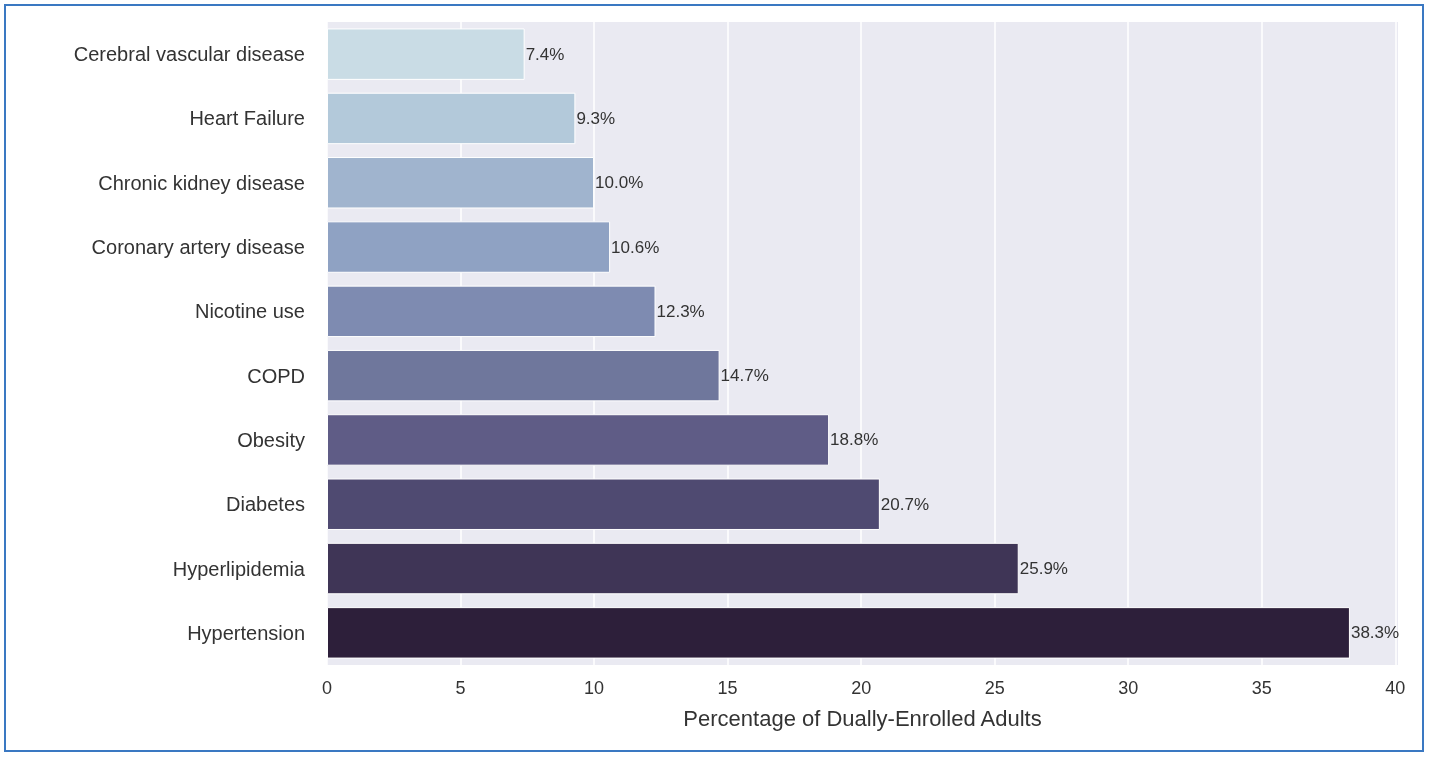 This screenshot has width=1432, height=759. Describe the element at coordinates (861, 688) in the screenshot. I see `x-tick-label: 20` at that location.